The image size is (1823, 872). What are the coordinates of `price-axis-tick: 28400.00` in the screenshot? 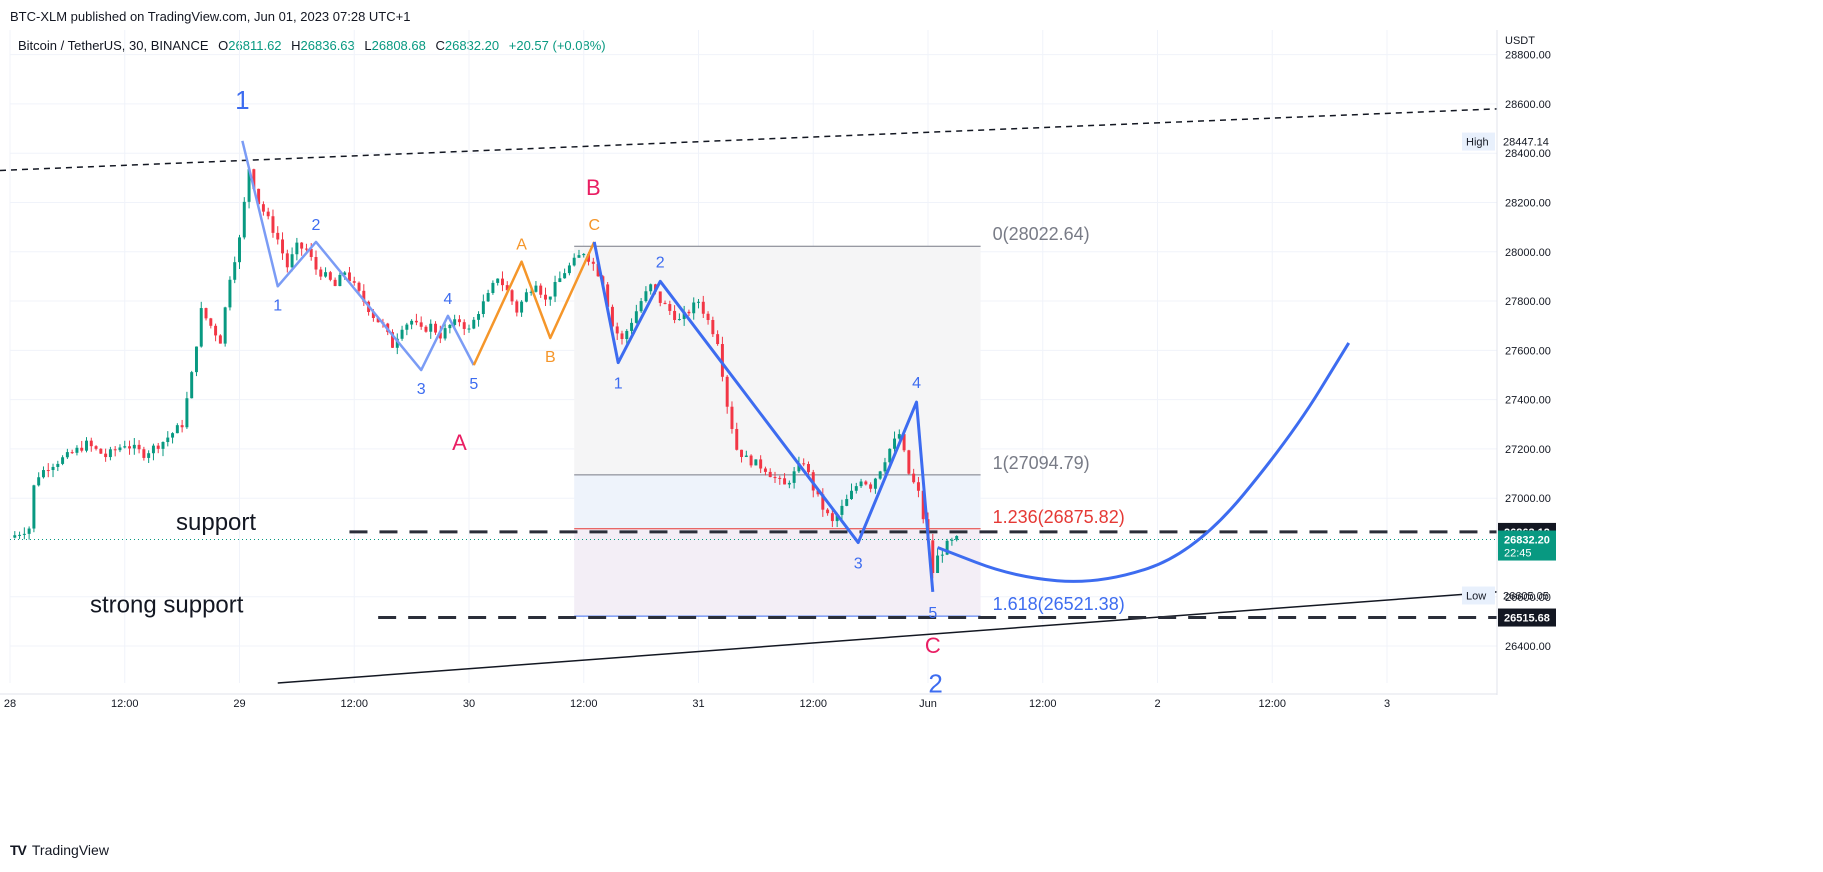 It's located at (1528, 154).